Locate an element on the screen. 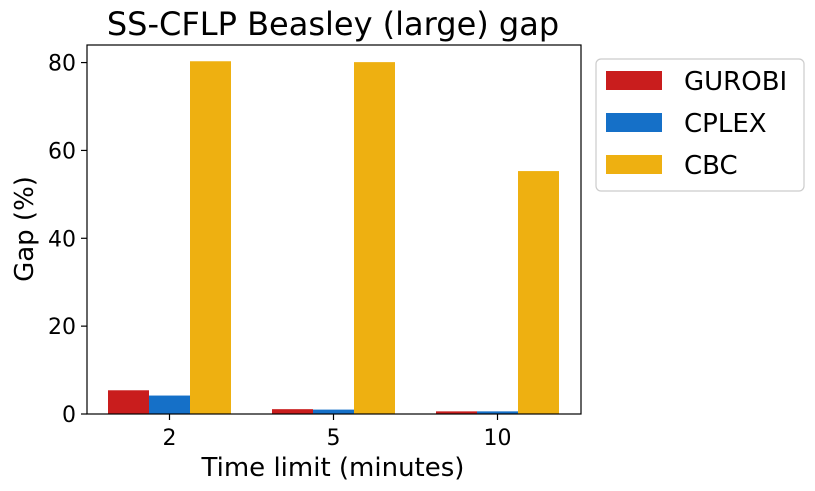 The width and height of the screenshot is (815, 491). legend-label-cplex: CPLEX is located at coordinates (725, 124).